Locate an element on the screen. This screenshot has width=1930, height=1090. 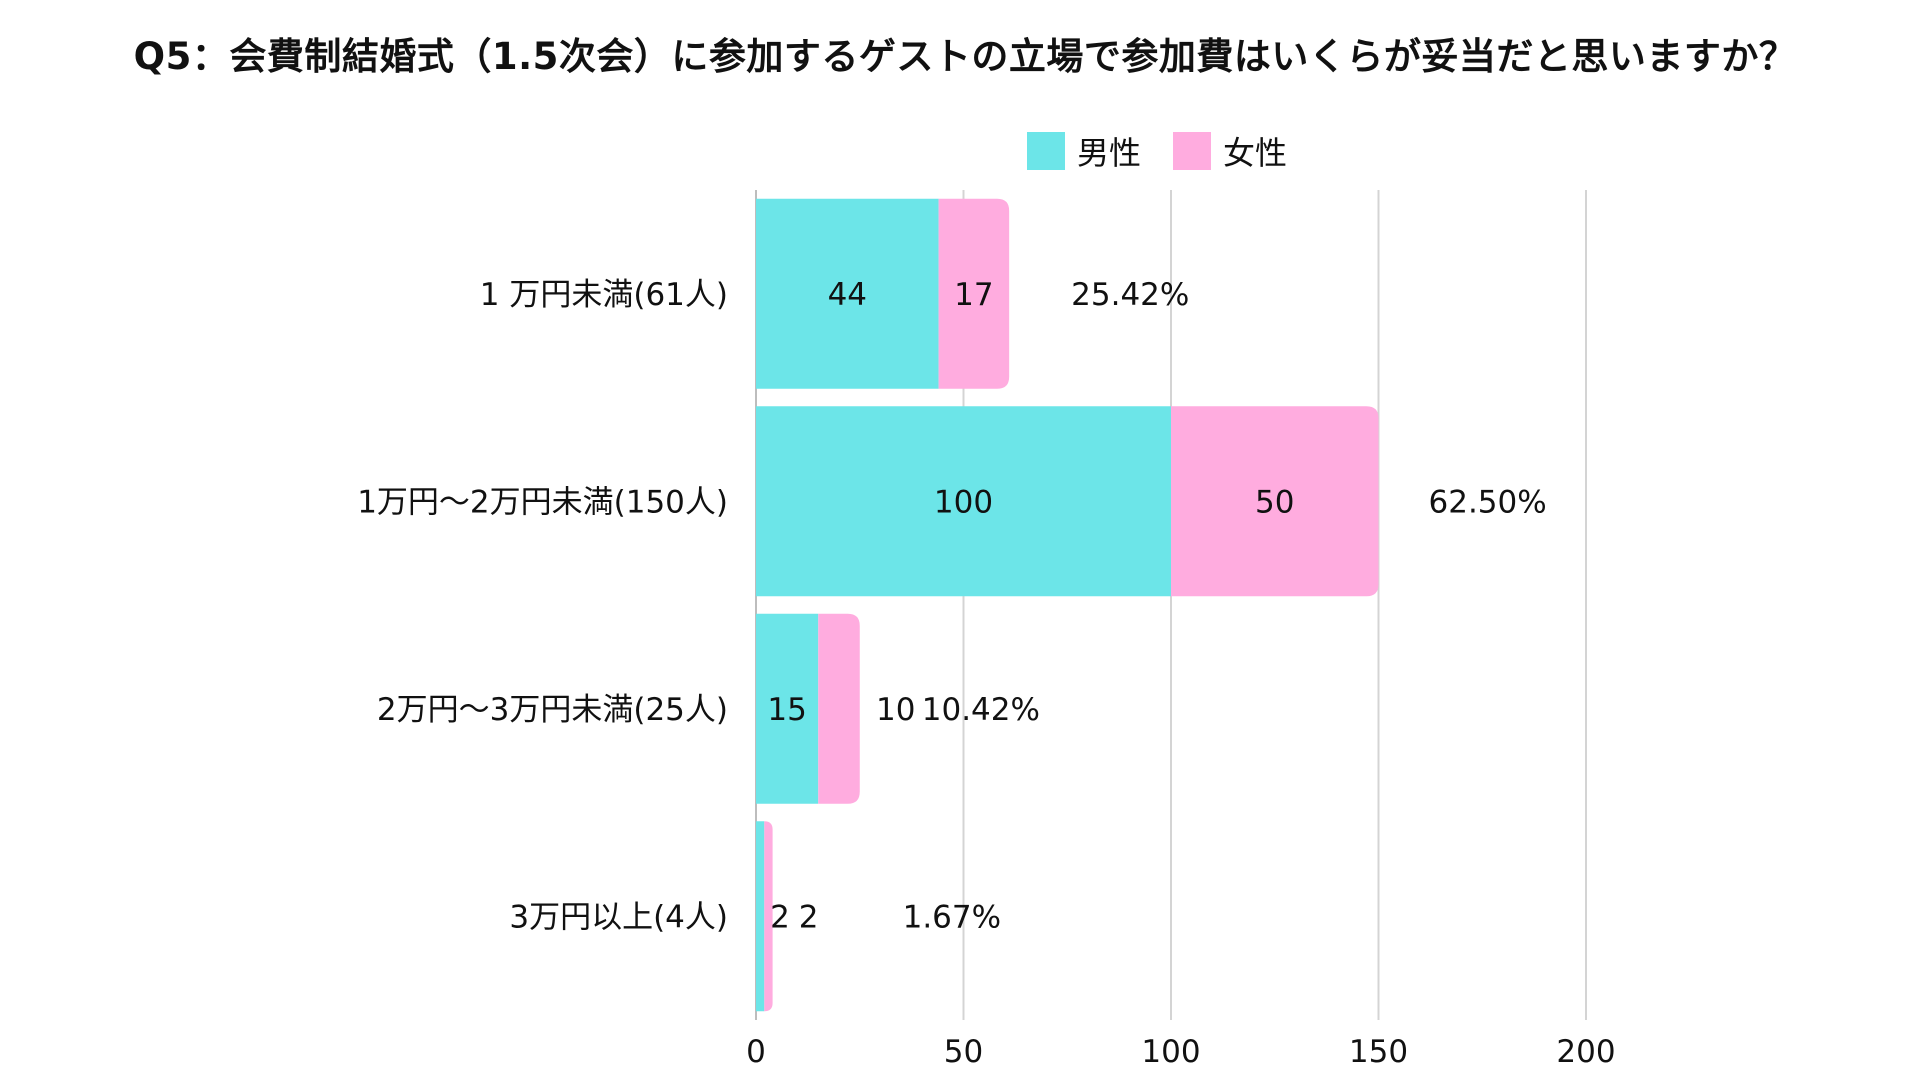
data-label-male-0: 44 is located at coordinates (847, 295).